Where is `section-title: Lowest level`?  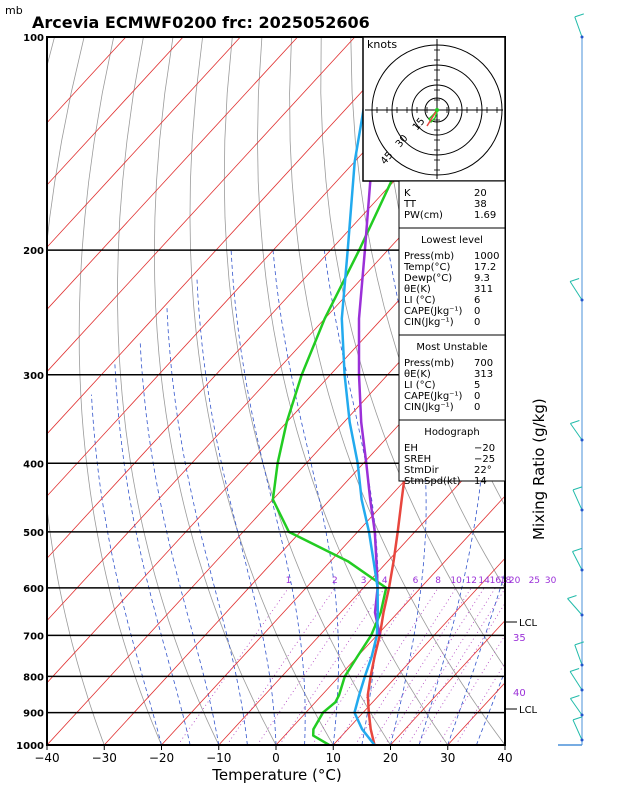
section-title: Lowest level is located at coordinates (452, 240).